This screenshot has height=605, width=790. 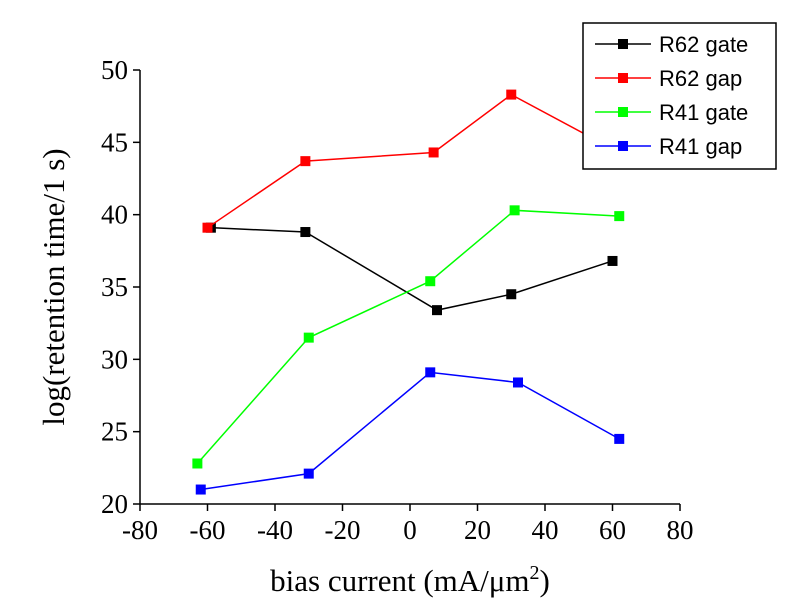 I want to click on y-tick-label: 35, so click(x=114, y=287).